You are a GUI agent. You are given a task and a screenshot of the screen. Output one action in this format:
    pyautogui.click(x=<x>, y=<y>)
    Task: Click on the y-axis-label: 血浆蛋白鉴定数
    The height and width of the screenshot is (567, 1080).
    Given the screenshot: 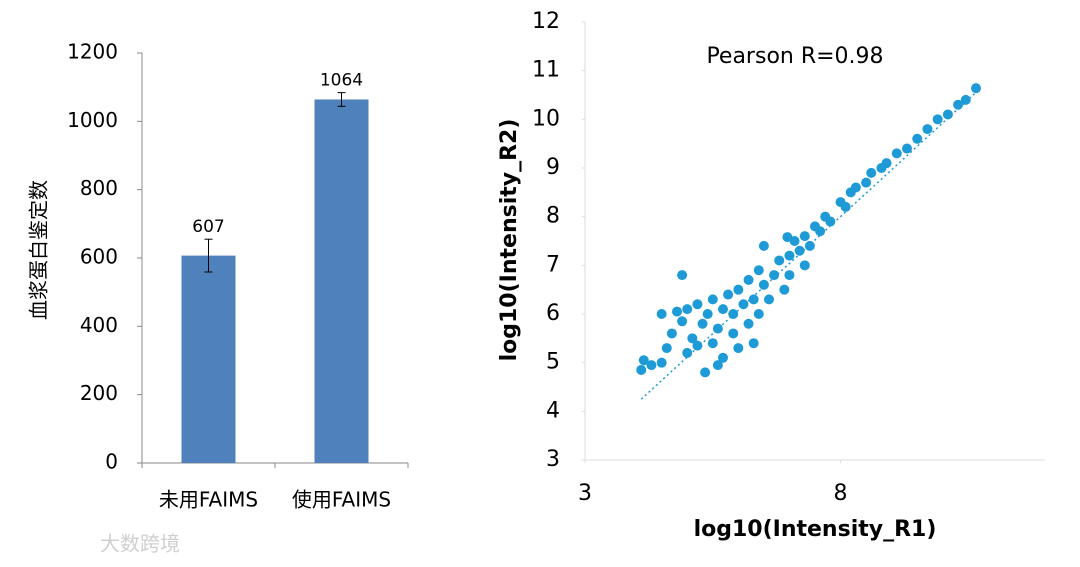 What is the action you would take?
    pyautogui.click(x=39, y=250)
    